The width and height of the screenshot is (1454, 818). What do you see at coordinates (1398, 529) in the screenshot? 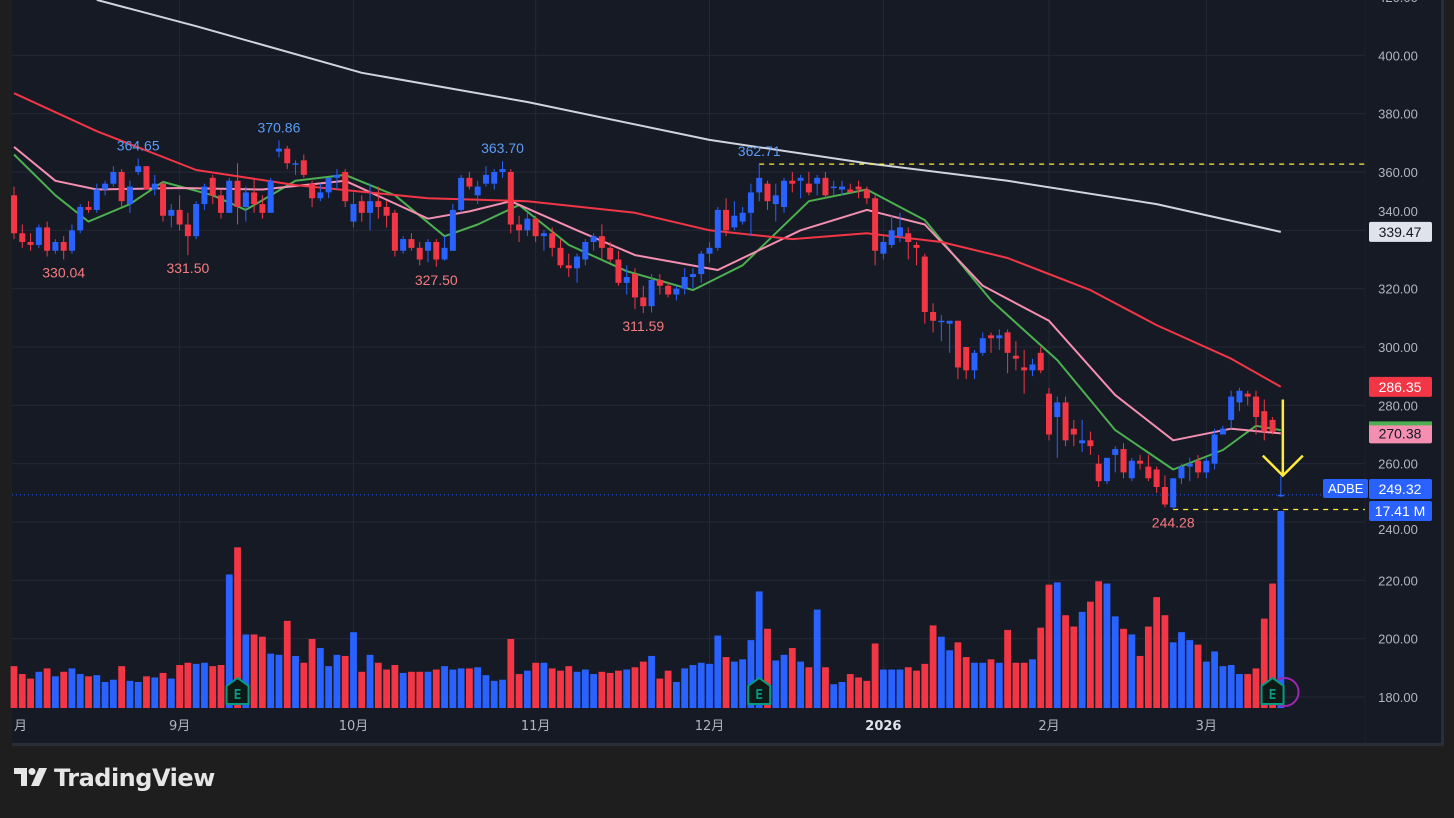
I see `y-tick-label: 240.00` at bounding box center [1398, 529].